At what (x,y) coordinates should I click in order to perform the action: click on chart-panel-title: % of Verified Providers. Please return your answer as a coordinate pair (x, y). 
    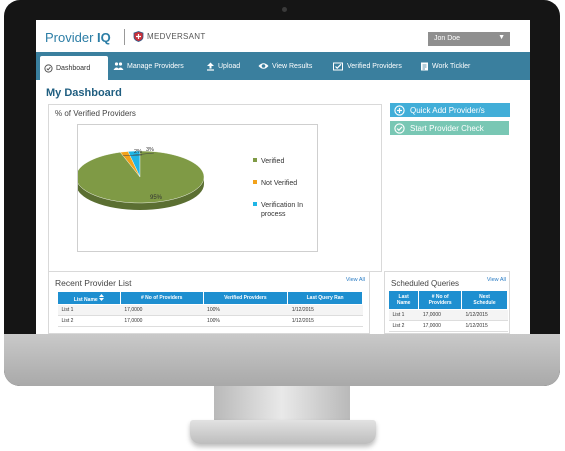
    Looking at the image, I should click on (95, 113).